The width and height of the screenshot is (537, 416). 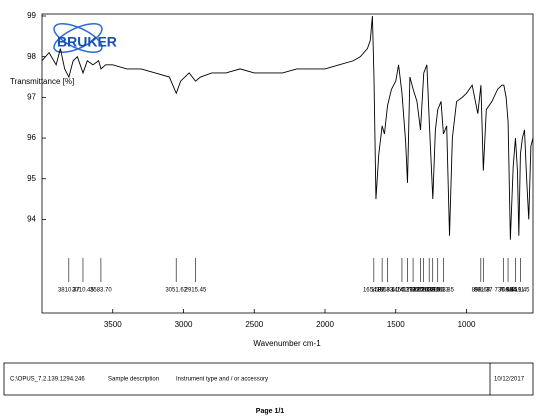 What do you see at coordinates (408, 291) in the screenshot?
I see `peak-label: 1417.36` at bounding box center [408, 291].